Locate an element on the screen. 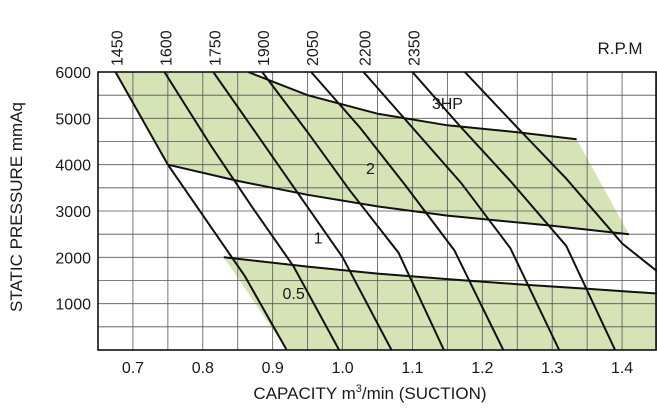 The image size is (657, 412). y-tick-label: 2000 is located at coordinates (73, 258).